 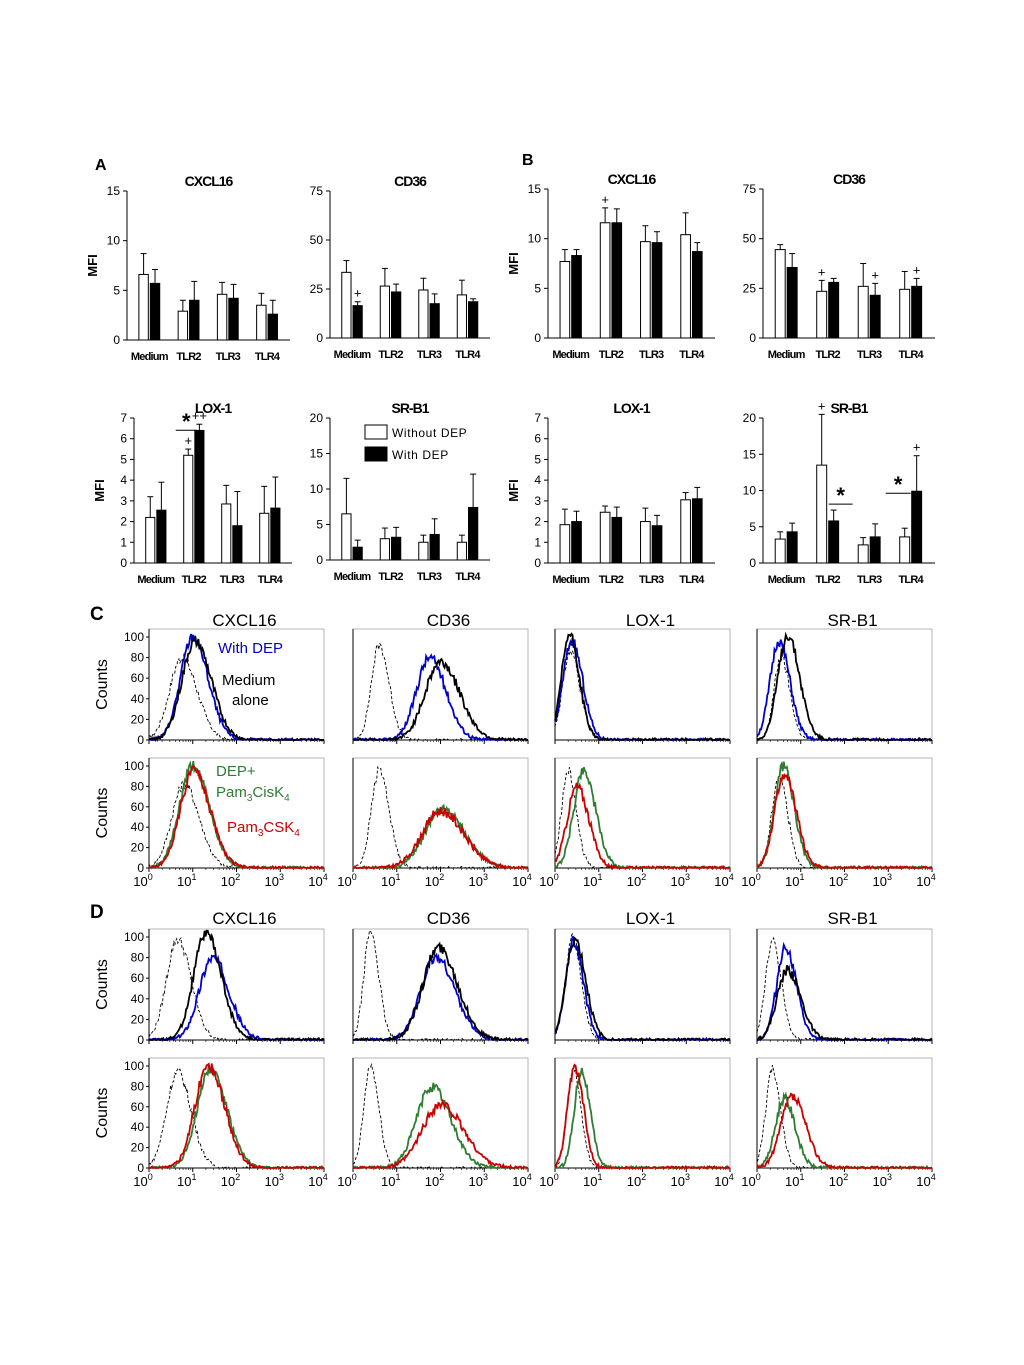 I want to click on y-tick-label: 20, so click(x=317, y=418).